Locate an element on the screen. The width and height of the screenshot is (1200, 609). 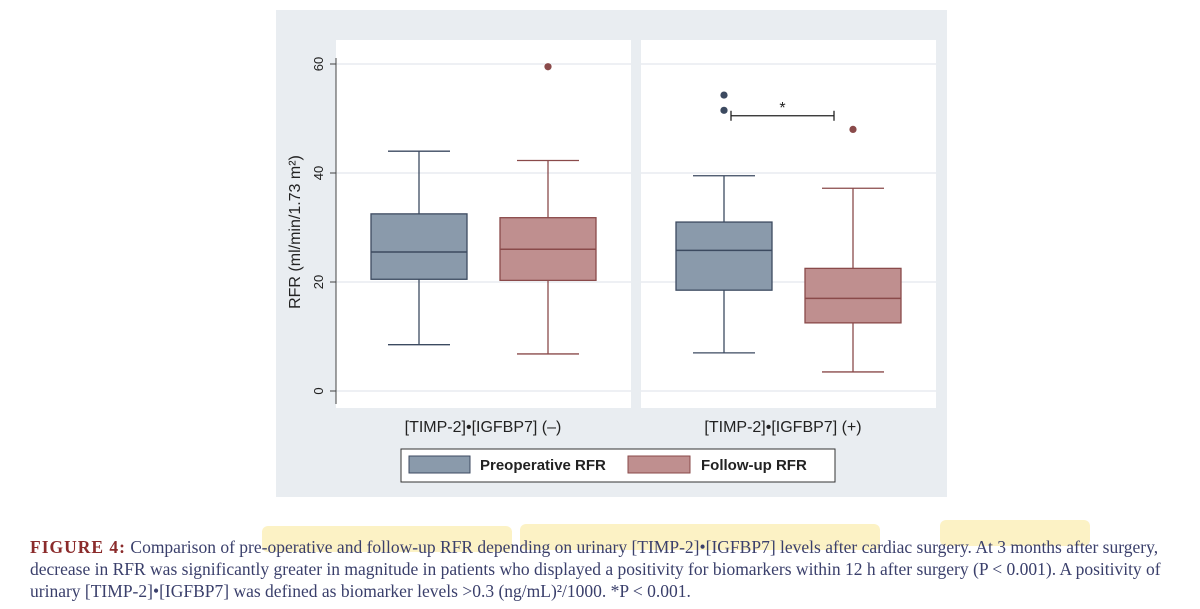
y-tick-label-20: 20 is located at coordinates (318, 282).